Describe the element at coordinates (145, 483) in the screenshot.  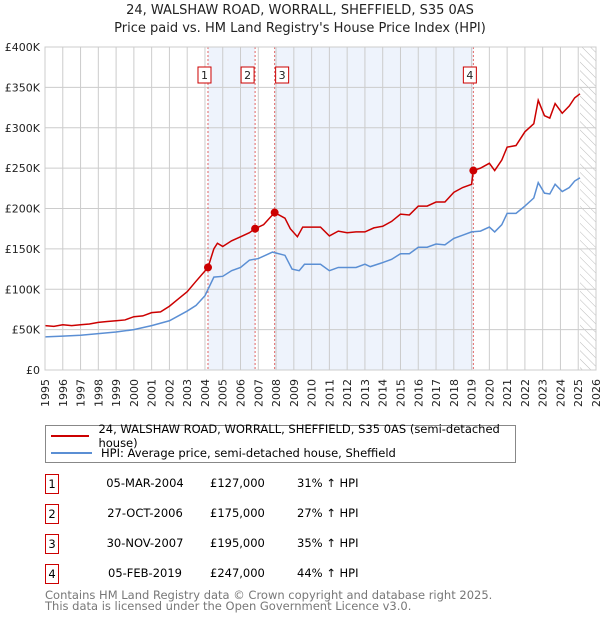
I see `sale-date: 05-MAR-2004` at that location.